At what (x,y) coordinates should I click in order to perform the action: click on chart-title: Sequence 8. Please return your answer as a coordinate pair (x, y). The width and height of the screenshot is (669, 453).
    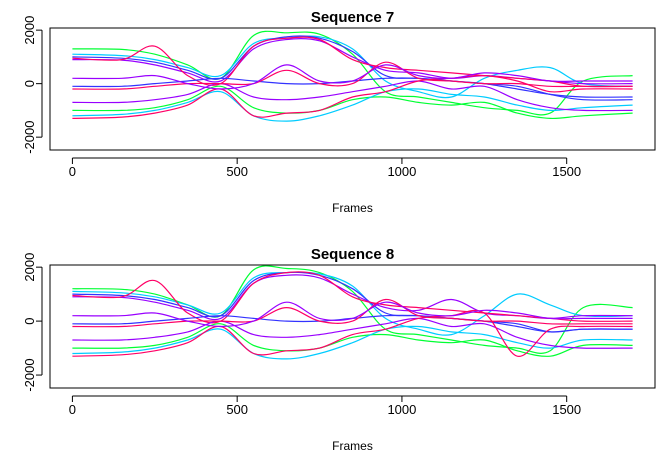
    Looking at the image, I should click on (352, 254).